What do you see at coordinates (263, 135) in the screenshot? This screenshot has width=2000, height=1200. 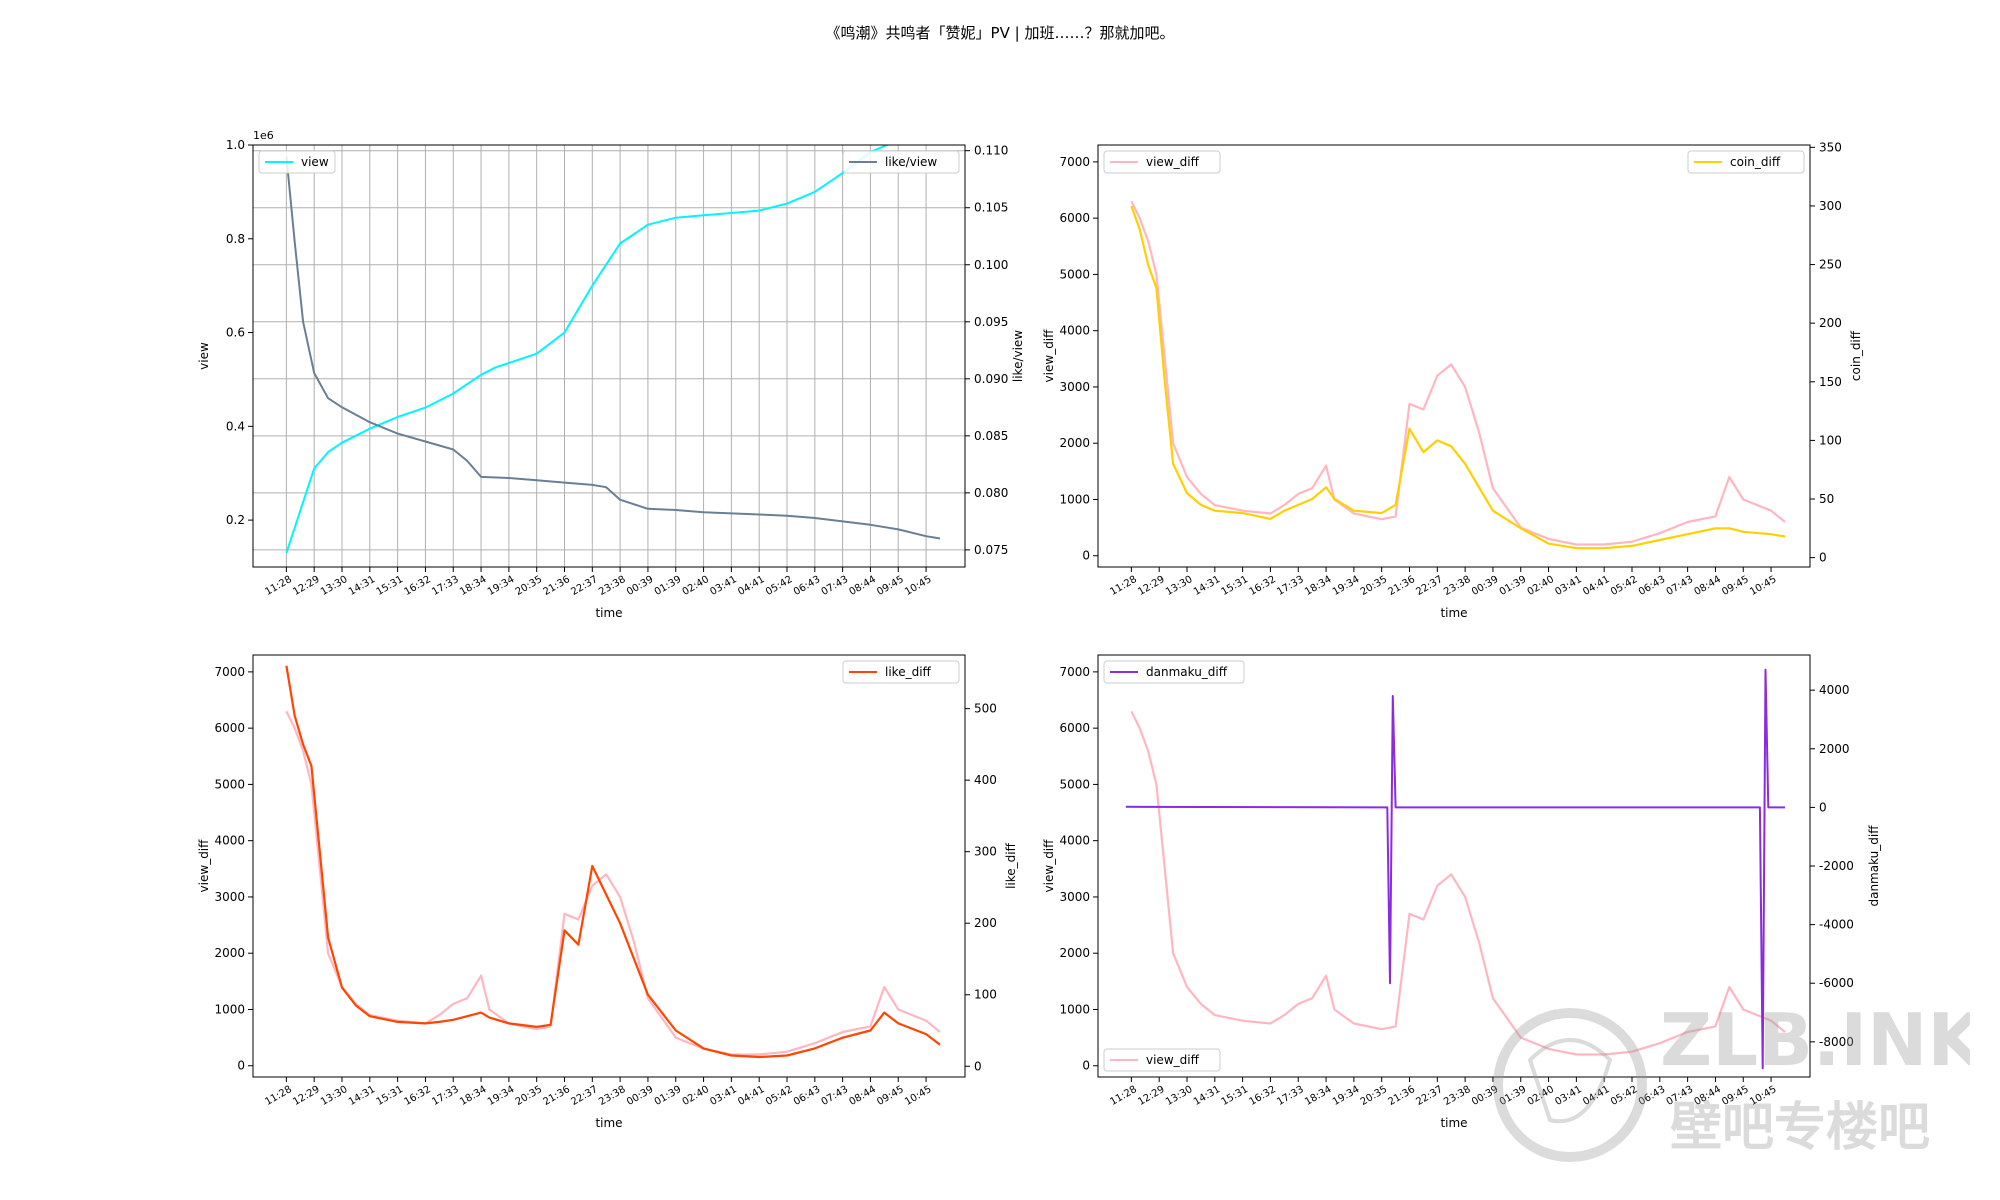 I see `y-offset-text: 1e6` at bounding box center [263, 135].